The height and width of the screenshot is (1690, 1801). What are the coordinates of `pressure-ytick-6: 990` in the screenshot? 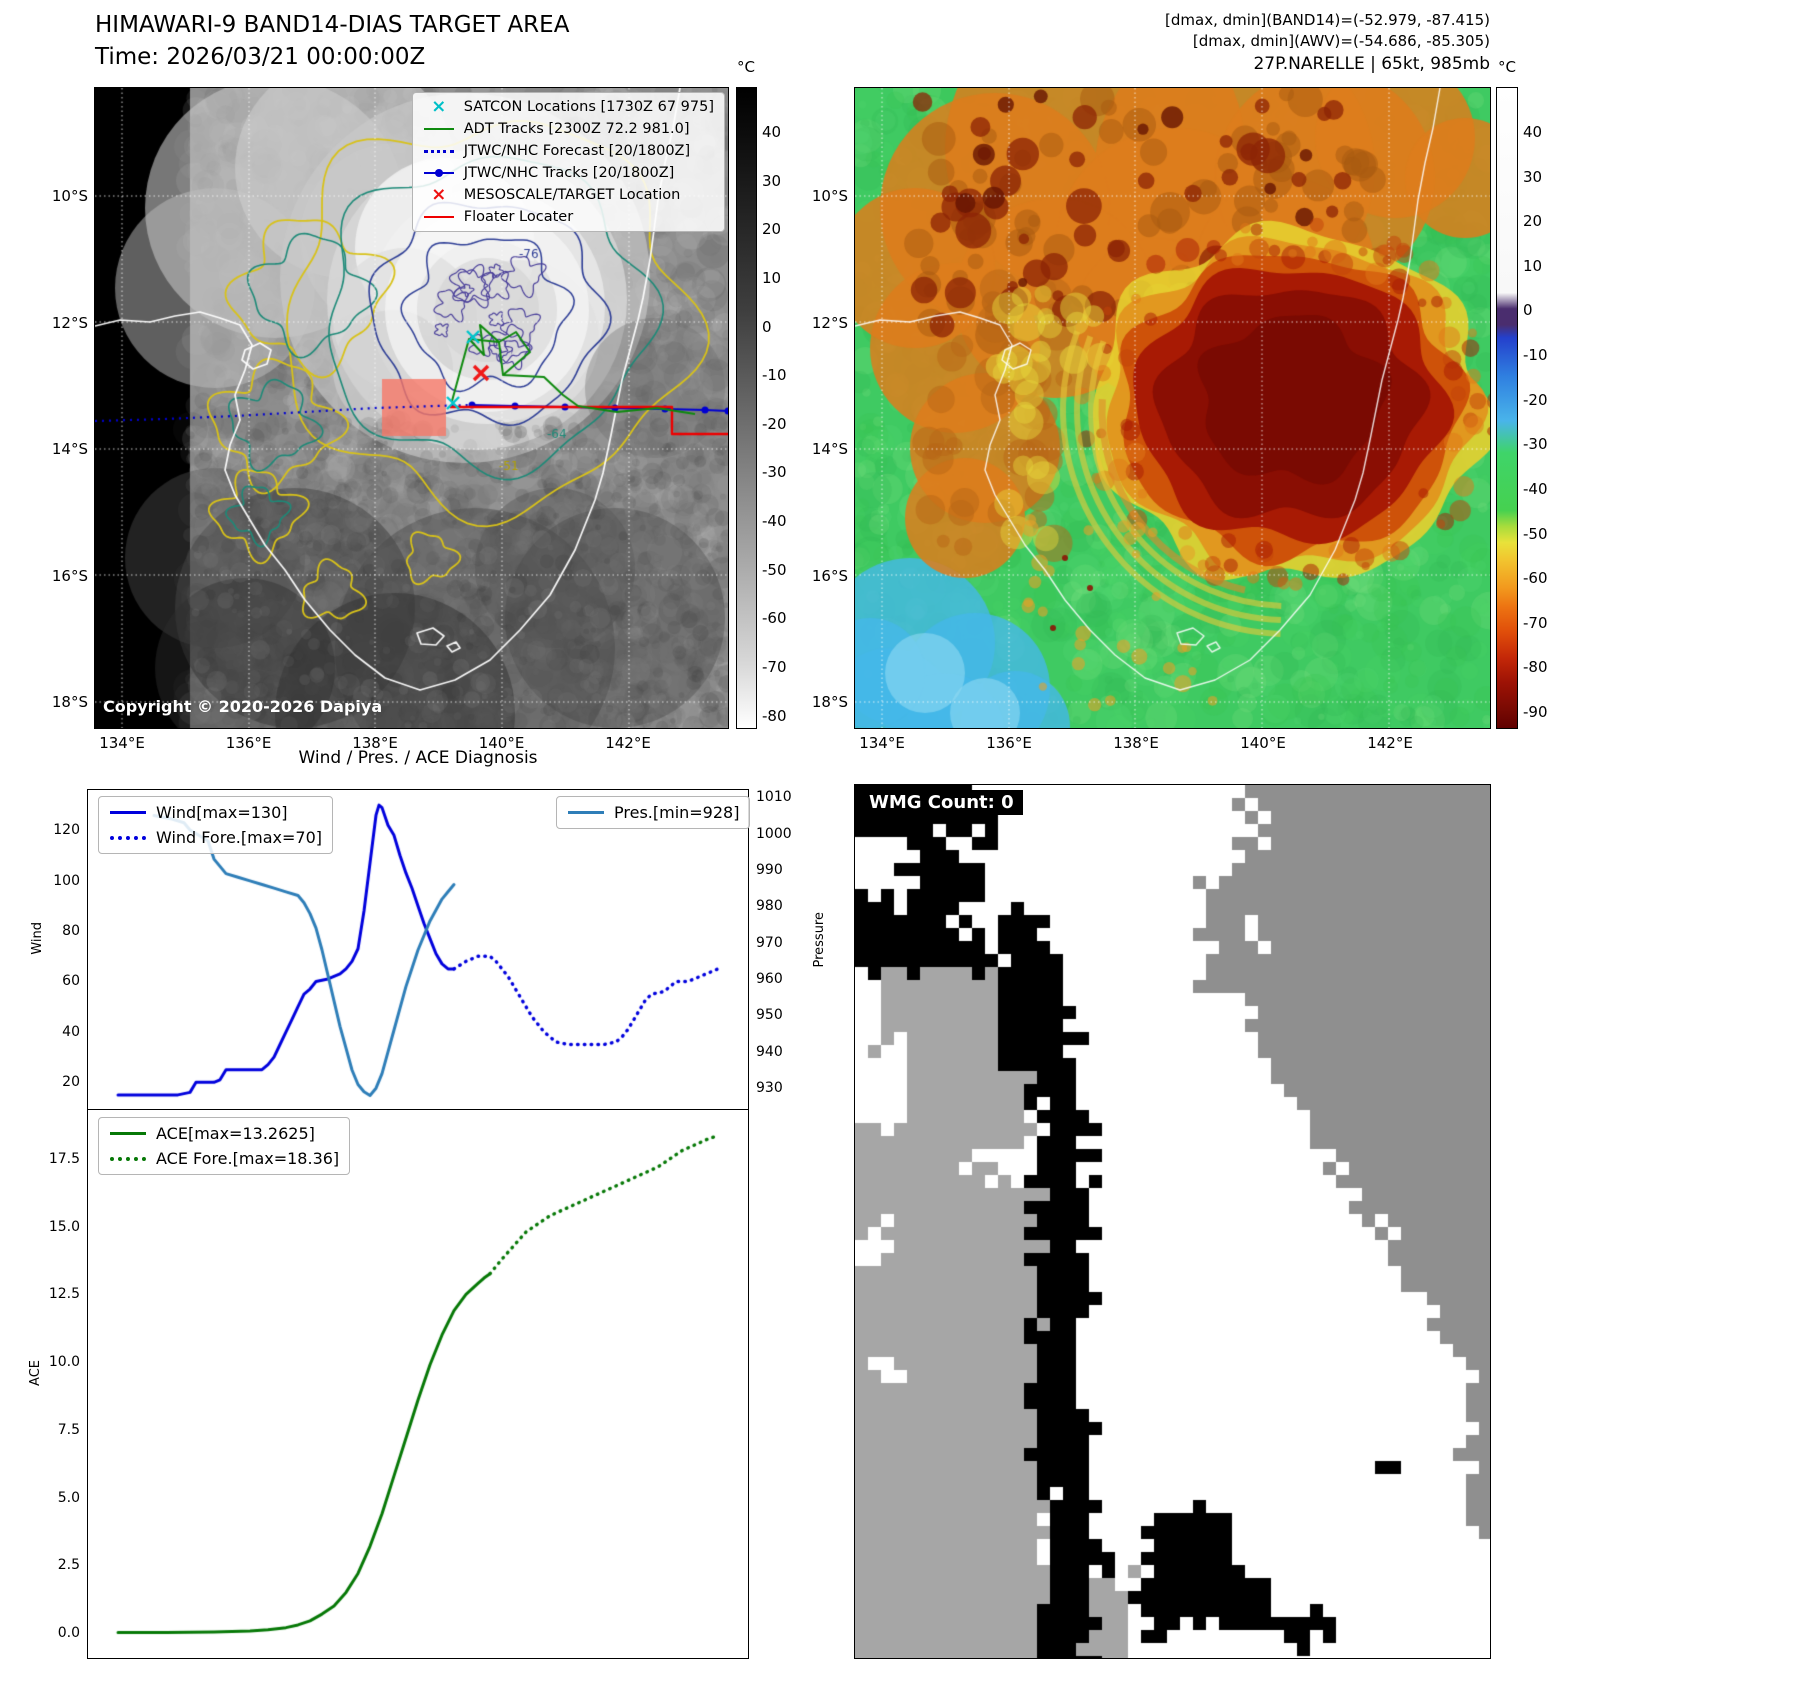 It's located at (769, 870).